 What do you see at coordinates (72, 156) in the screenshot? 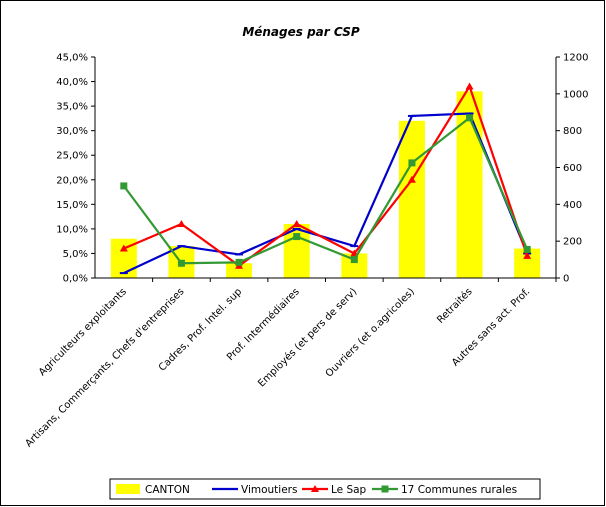
I see `y-left-tick-label: 25,0%` at bounding box center [72, 156].